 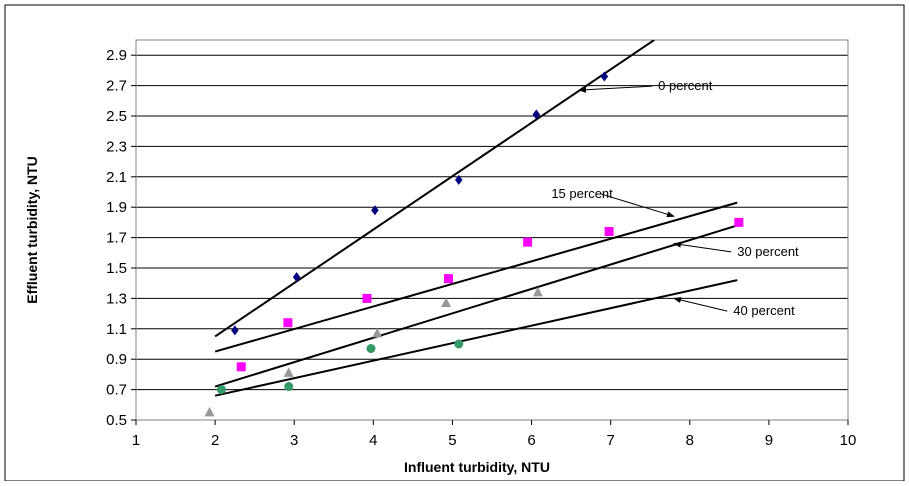 What do you see at coordinates (116, 146) in the screenshot?
I see `y-tick-label: 2.3` at bounding box center [116, 146].